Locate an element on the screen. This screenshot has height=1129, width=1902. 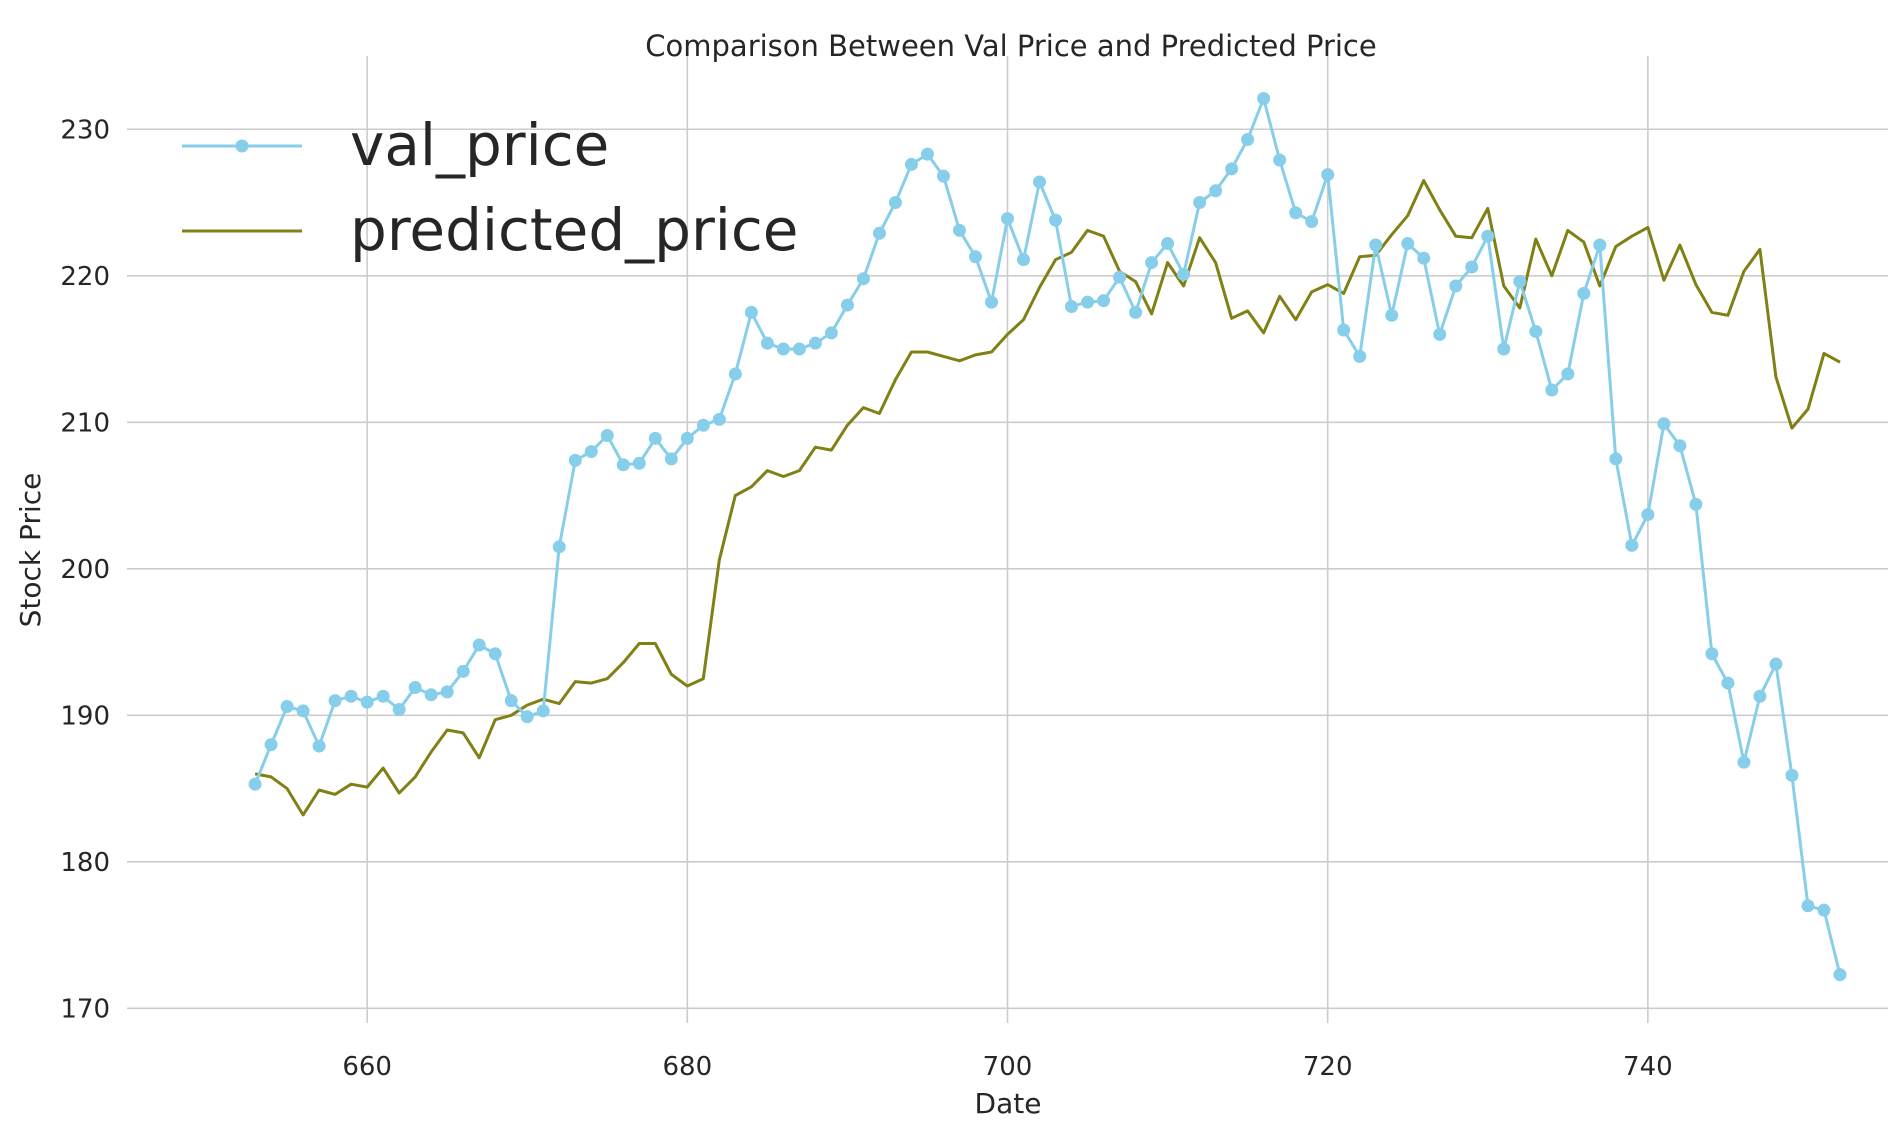
legend: val_price predicted_price is located at coordinates (490, 187).